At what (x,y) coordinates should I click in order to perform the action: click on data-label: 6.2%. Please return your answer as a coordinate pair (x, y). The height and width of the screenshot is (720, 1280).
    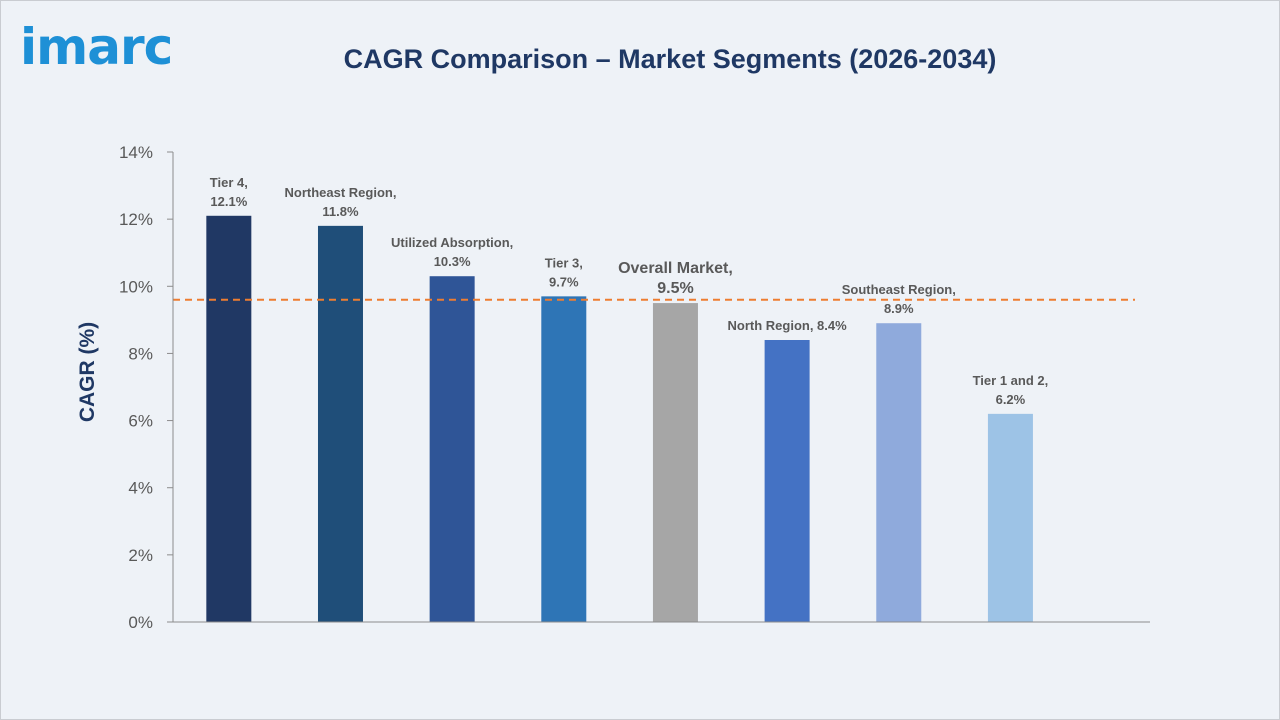
    Looking at the image, I should click on (1011, 399).